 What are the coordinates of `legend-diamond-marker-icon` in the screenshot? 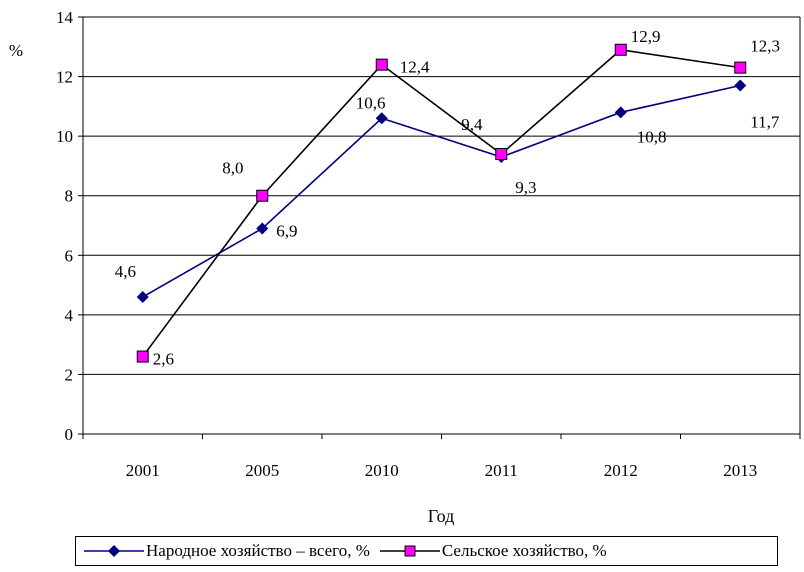 It's located at (114, 551).